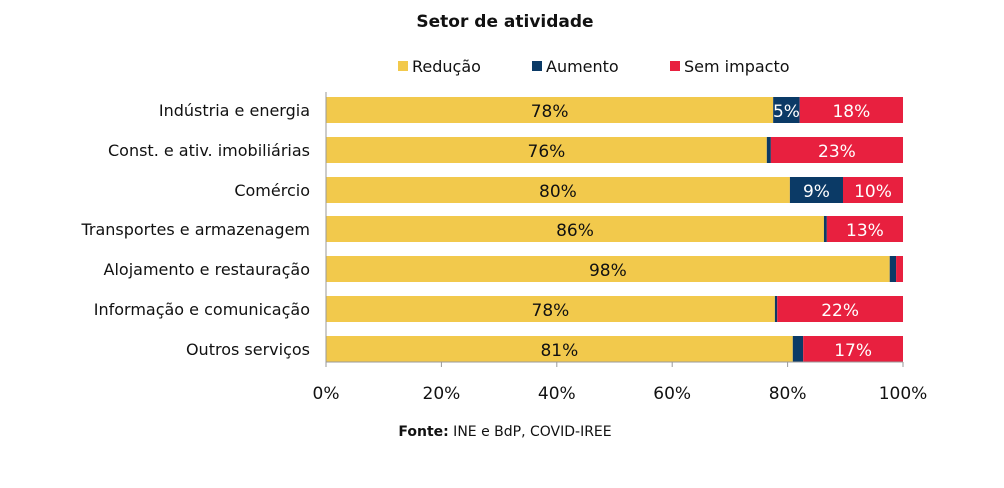 This screenshot has height=488, width=1004. I want to click on data-label: 22%, so click(840, 311).